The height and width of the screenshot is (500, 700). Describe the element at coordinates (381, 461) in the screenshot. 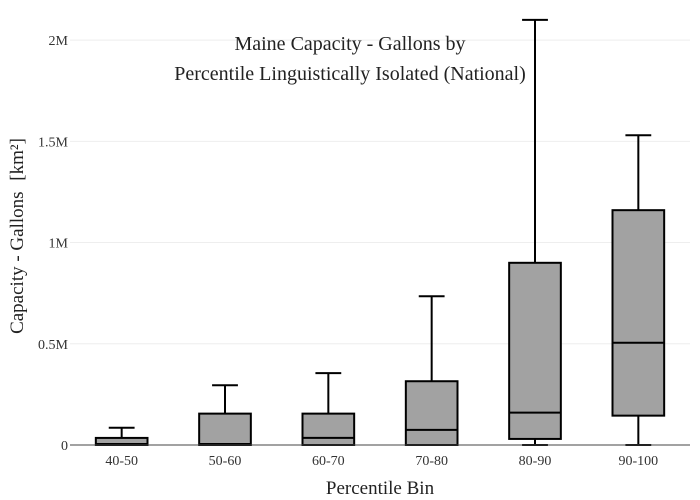

I see `x-tick-labels: 40-50 50-60 60-70 70-80 80-90 90-100` at that location.